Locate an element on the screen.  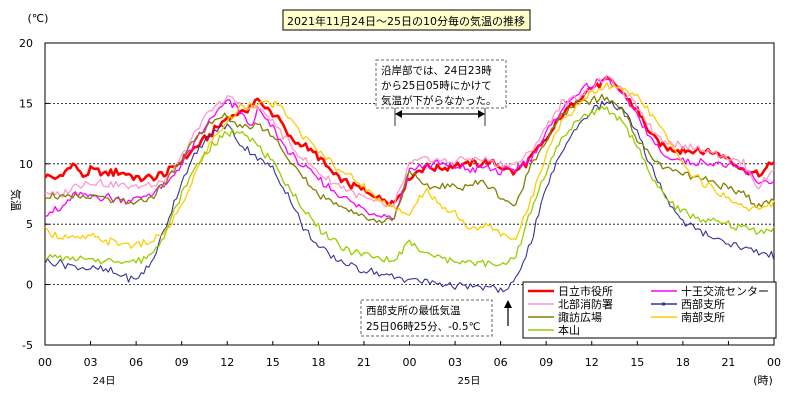
annotation-min-temp-arrow-head is located at coordinates (508, 304).